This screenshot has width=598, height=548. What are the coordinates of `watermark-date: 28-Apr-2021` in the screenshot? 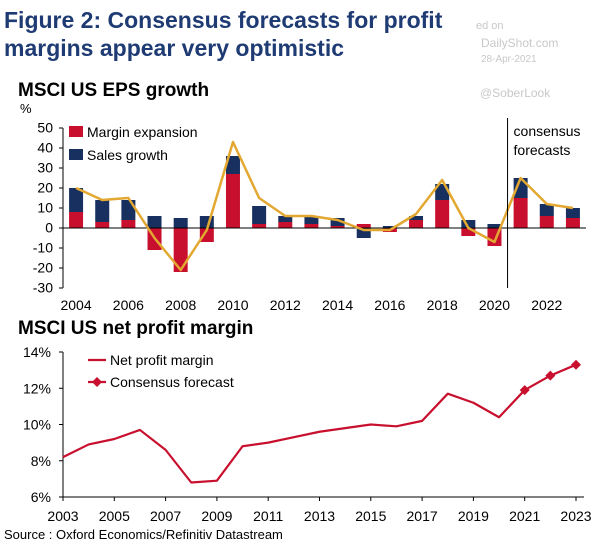 It's located at (509, 59).